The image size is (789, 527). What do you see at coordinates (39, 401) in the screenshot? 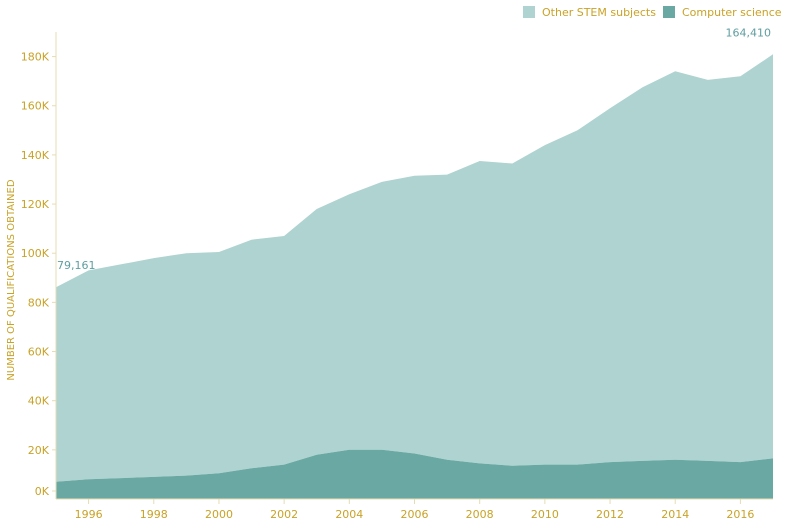
I see `y-tick-label: 40K` at bounding box center [39, 401].